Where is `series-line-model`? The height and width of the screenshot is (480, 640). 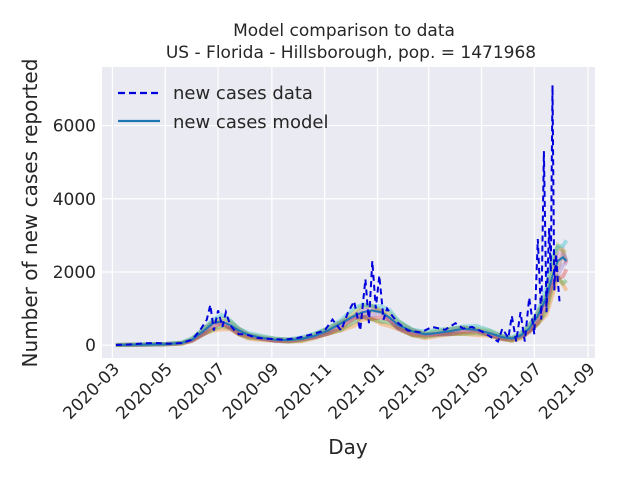 series-line-model is located at coordinates (341, 300).